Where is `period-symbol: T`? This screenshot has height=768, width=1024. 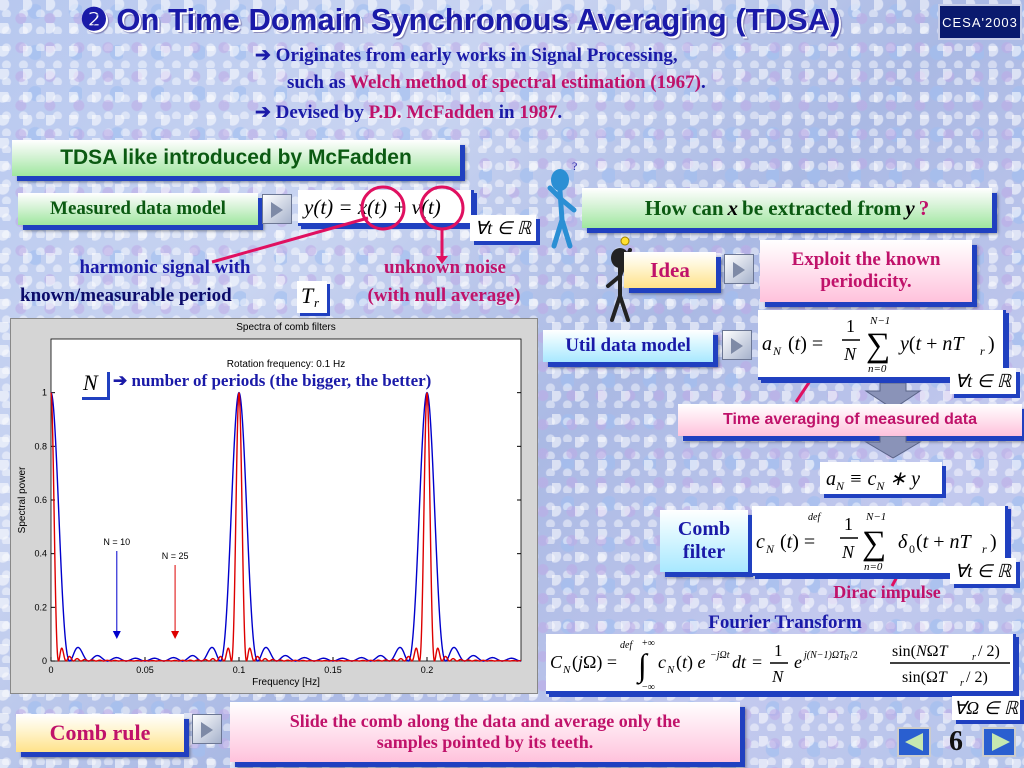
period-symbol: T is located at coordinates (307, 295).